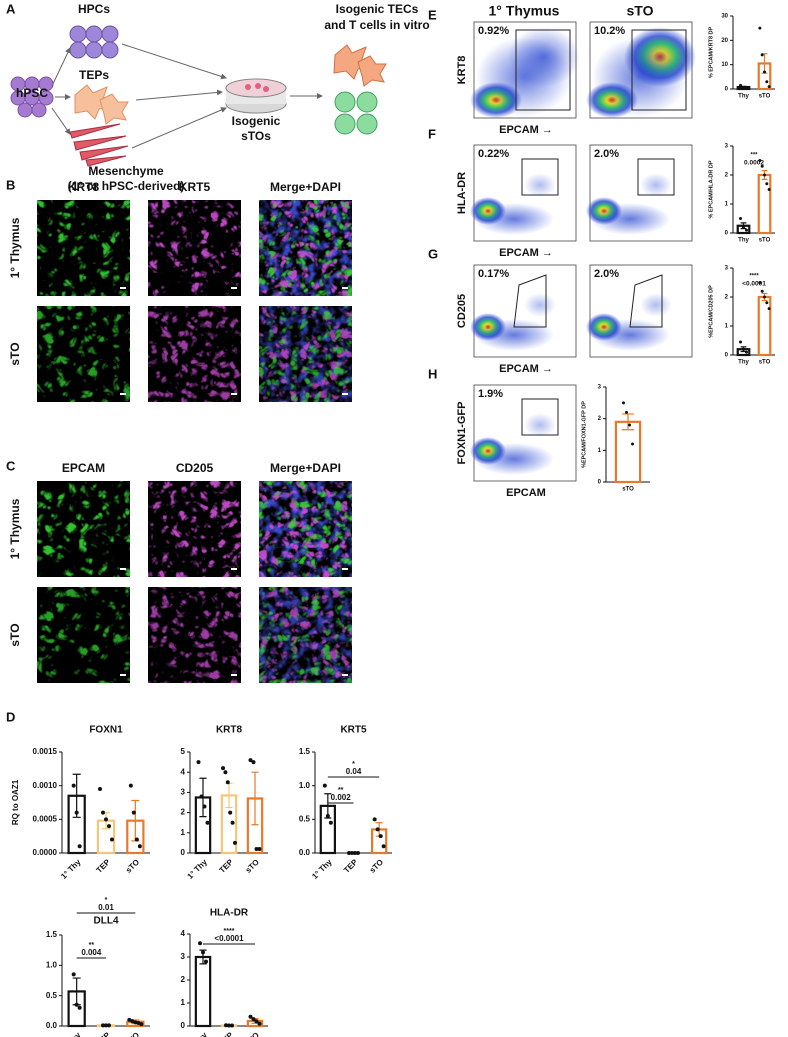 The width and height of the screenshot is (788, 1037). I want to click on significance-stars: **, so click(341, 790).